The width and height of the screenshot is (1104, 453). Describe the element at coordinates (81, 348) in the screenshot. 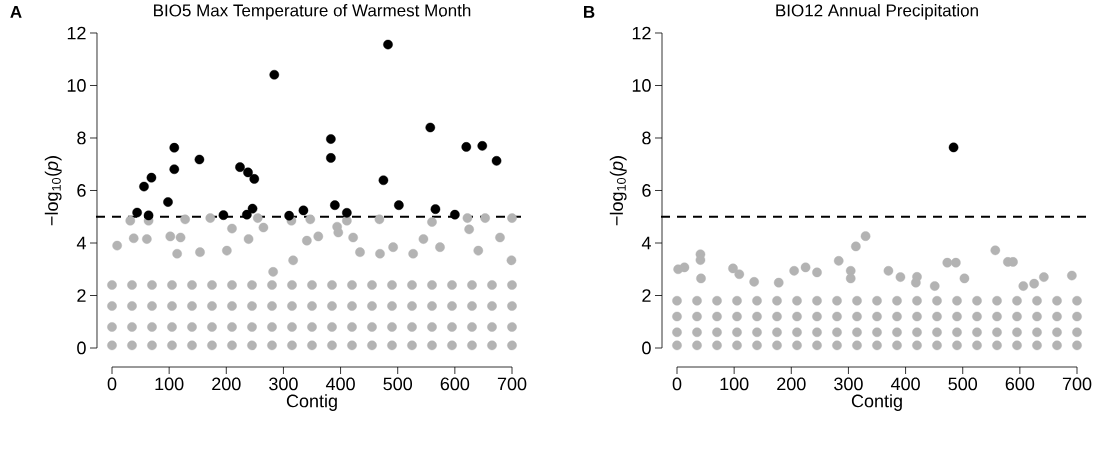

I see `y-tick-label: 0` at that location.